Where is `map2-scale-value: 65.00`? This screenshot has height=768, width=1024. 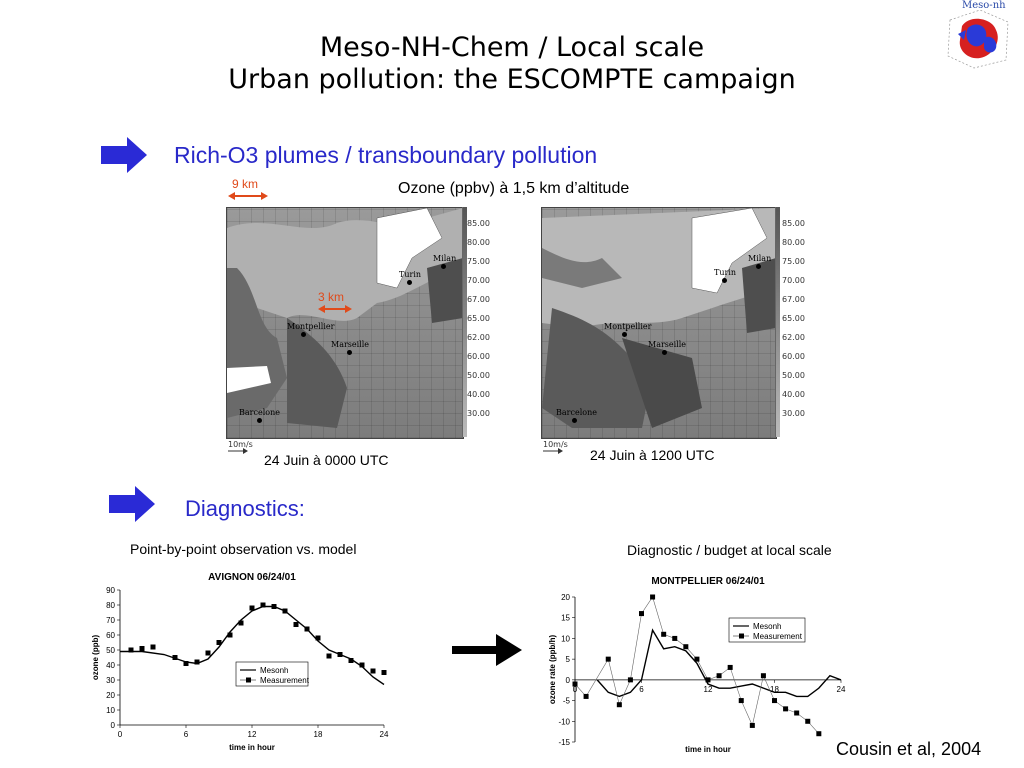 map2-scale-value: 65.00 is located at coordinates (793, 318).